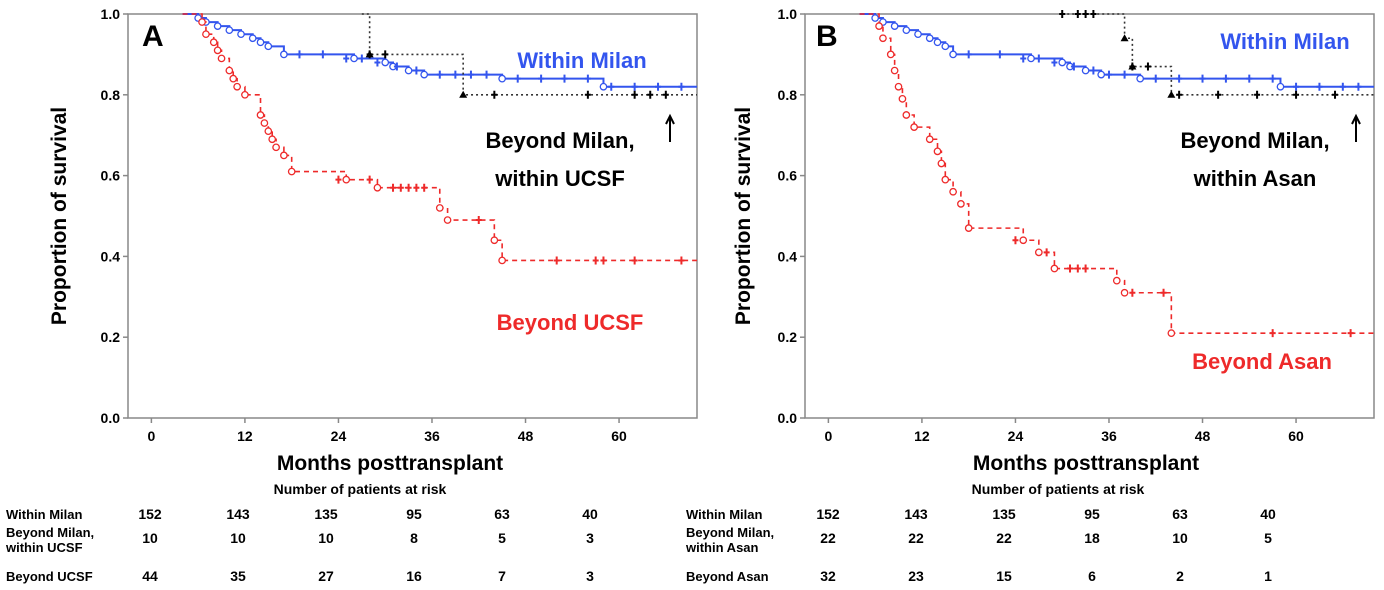 Image resolution: width=1384 pixels, height=590 pixels. What do you see at coordinates (788, 14) in the screenshot?
I see `y-tick-label: 1.0` at bounding box center [788, 14].